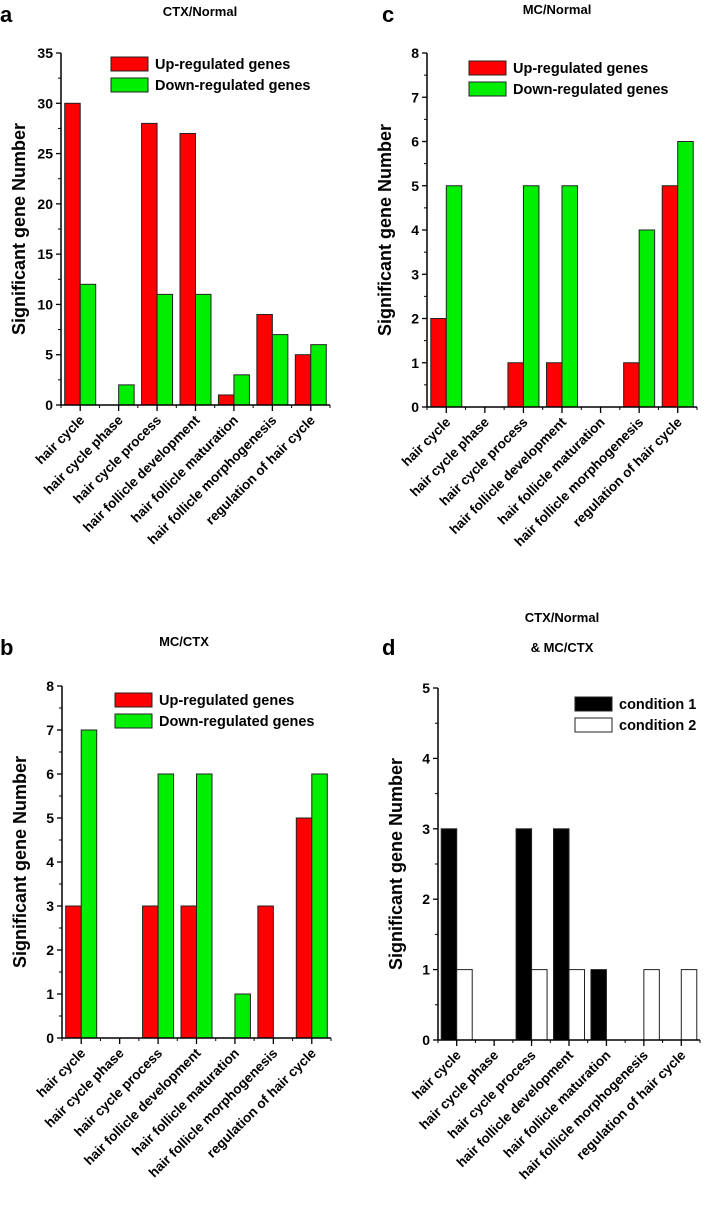  I want to click on legend-label: condition 2, so click(657, 726).